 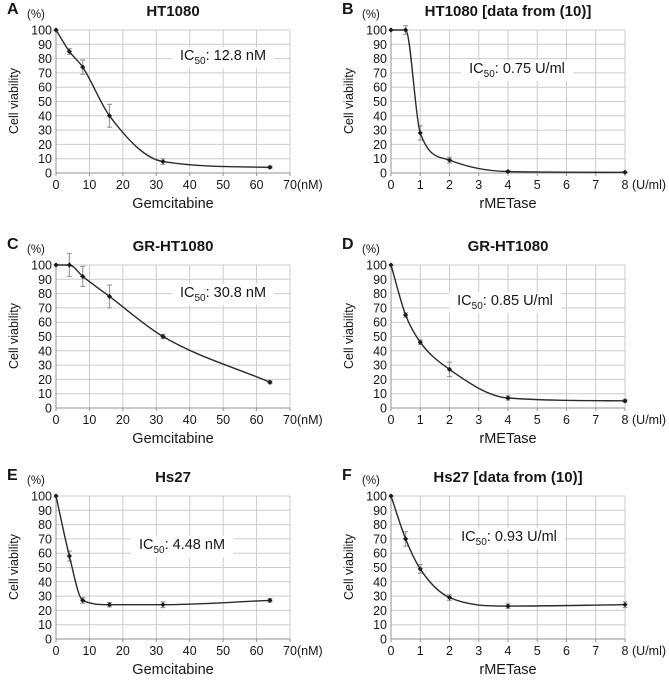 I want to click on chart-title: HT1080 [data from (10)], so click(x=508, y=11).